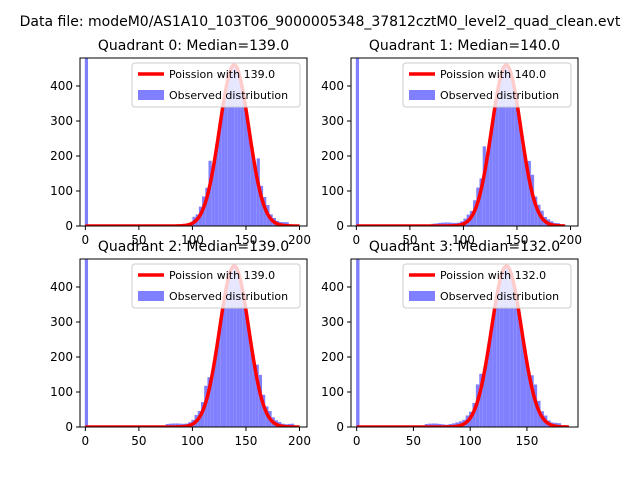 This screenshot has height=480, width=640. I want to click on legend-entry: Poission with 139.0, so click(222, 275).